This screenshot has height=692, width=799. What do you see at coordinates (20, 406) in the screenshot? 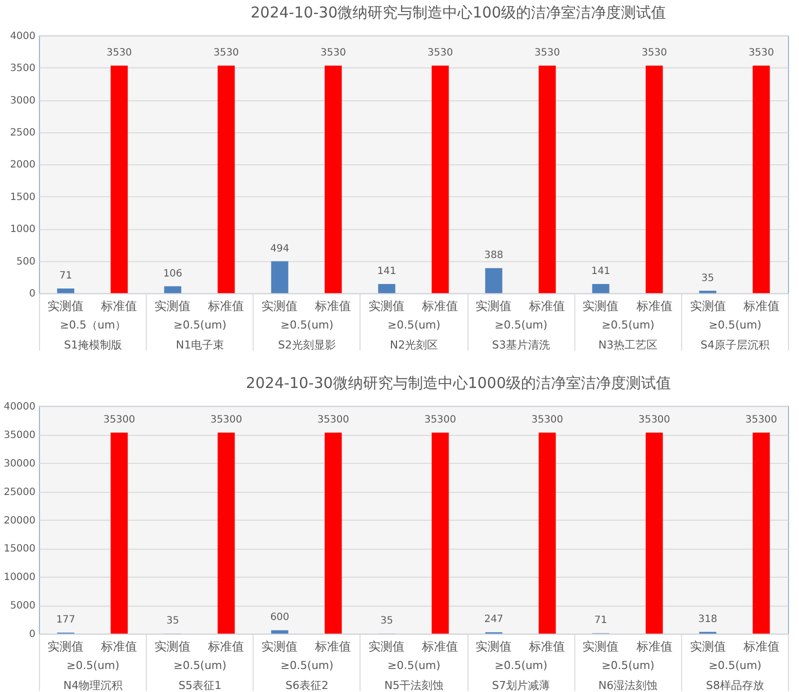
I see `y-tick-label: 40000` at bounding box center [20, 406].